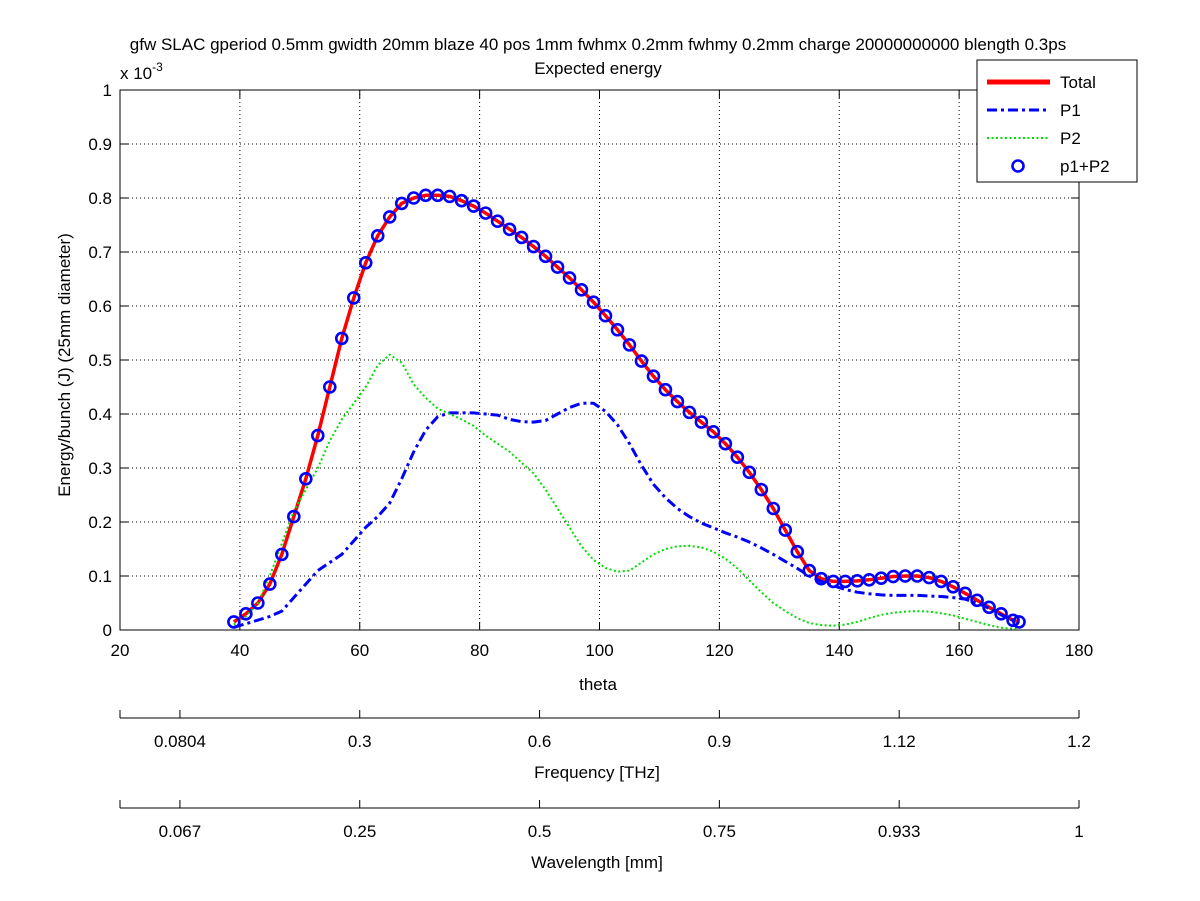 This screenshot has height=901, width=1200. What do you see at coordinates (107, 630) in the screenshot?
I see `y-tick-label: 0` at bounding box center [107, 630].